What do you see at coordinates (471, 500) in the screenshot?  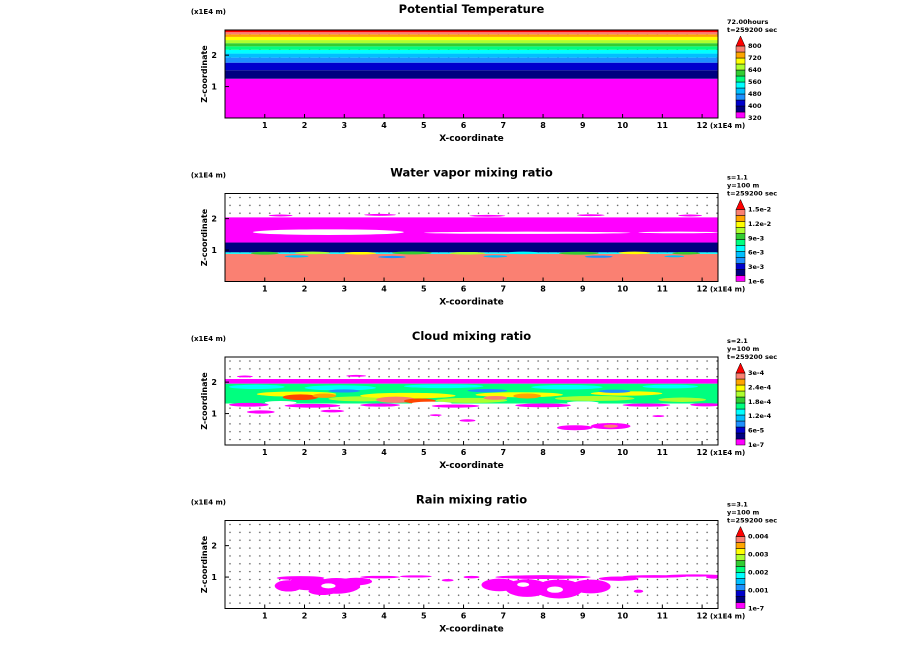 I see `panel-title: Rain mixing ratio` at bounding box center [471, 500].